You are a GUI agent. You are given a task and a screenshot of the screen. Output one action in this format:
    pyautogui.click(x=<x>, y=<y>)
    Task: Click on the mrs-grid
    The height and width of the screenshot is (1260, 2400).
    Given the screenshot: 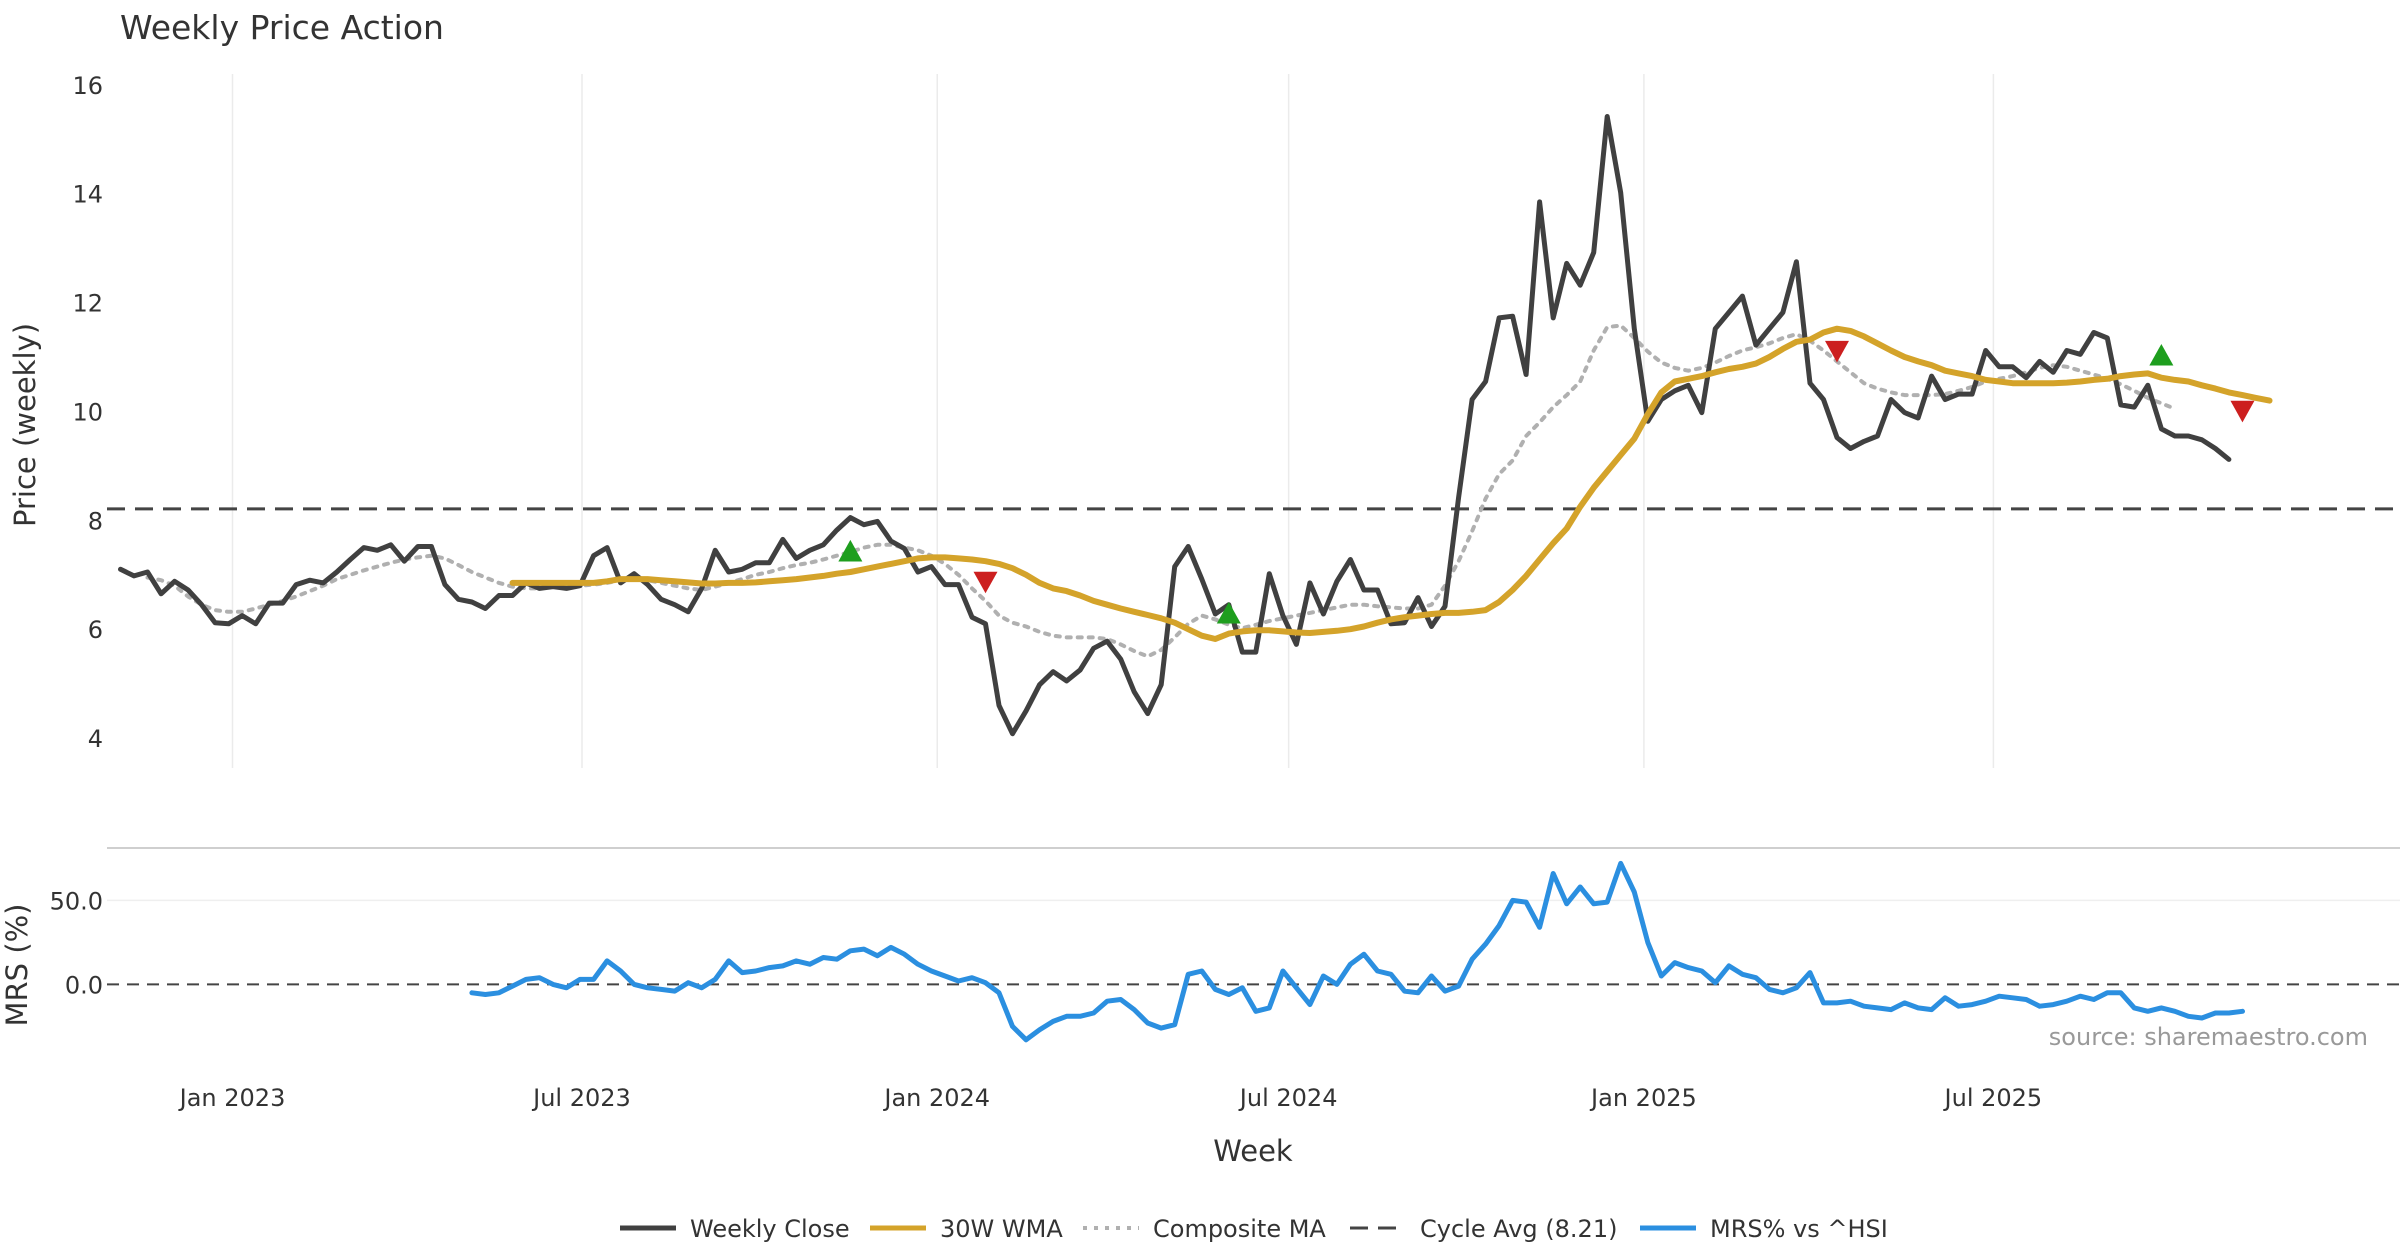 What is the action you would take?
    pyautogui.click(x=1253, y=916)
    